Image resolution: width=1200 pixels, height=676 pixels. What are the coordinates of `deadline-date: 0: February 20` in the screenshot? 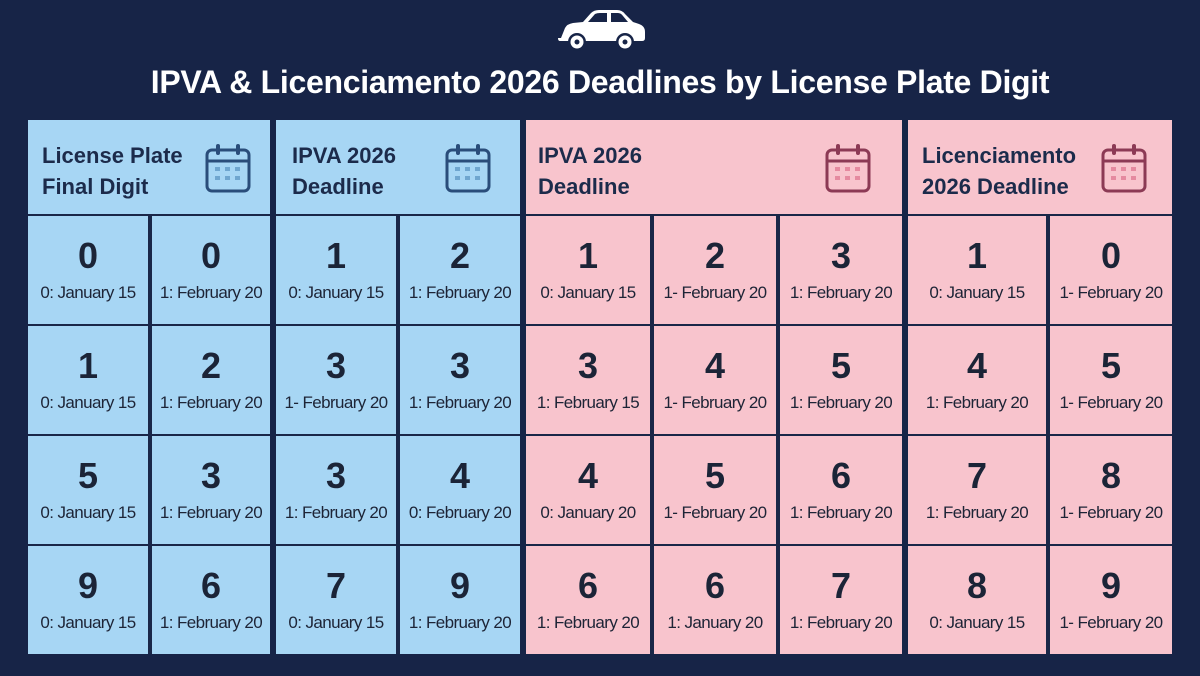 It's located at (460, 512).